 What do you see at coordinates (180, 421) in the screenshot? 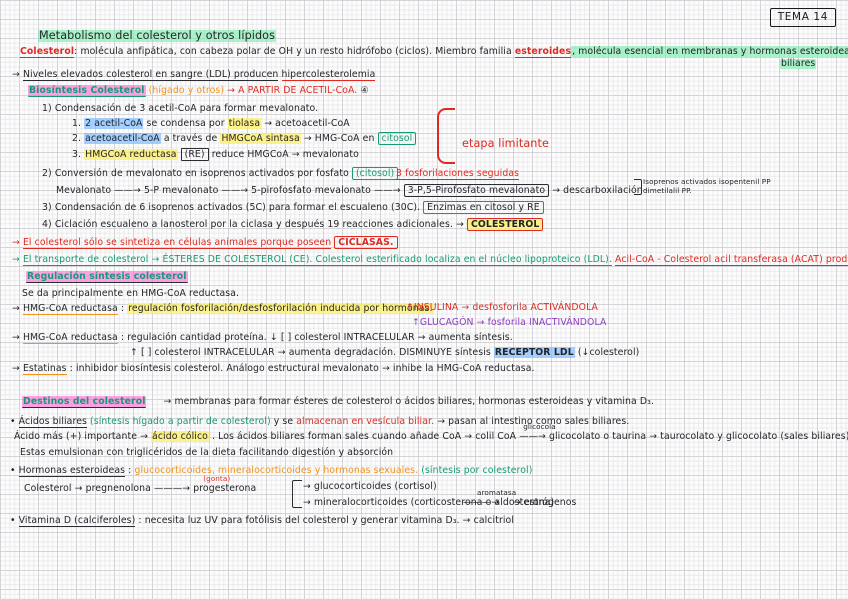
I see `acidos-biliares-green: (síntesis hígado a partir de colesterol)` at bounding box center [180, 421].